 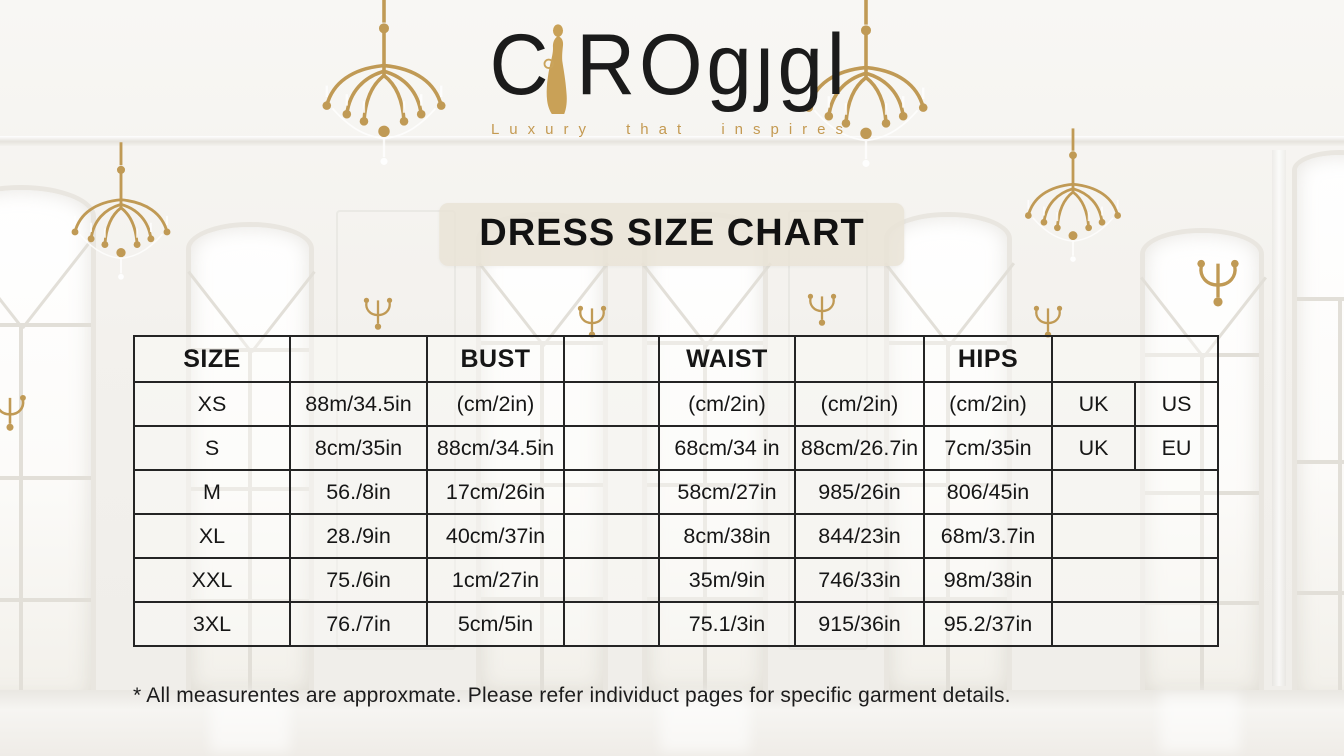 What do you see at coordinates (212, 448) in the screenshot?
I see `table-cell: S` at bounding box center [212, 448].